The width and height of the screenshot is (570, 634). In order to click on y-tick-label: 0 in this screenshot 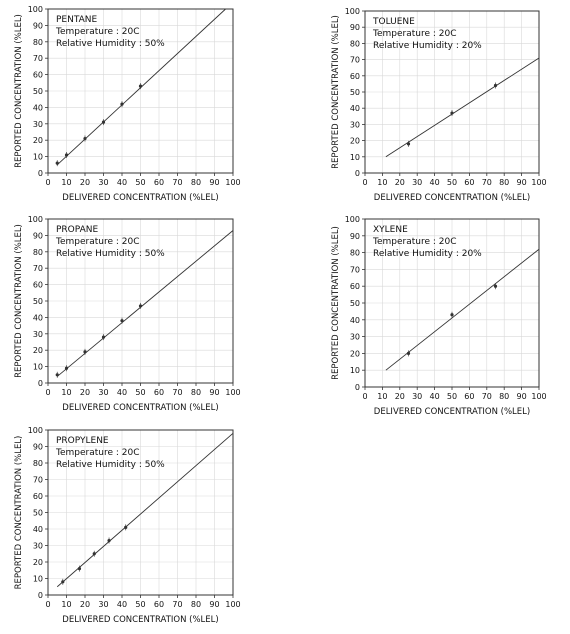, I will do `click(357, 173)`.